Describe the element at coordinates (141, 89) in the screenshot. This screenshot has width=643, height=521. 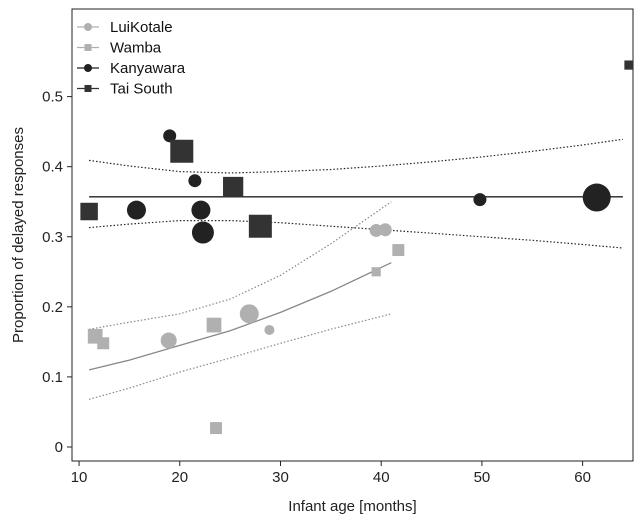
I see `legend-label: Tai South` at that location.